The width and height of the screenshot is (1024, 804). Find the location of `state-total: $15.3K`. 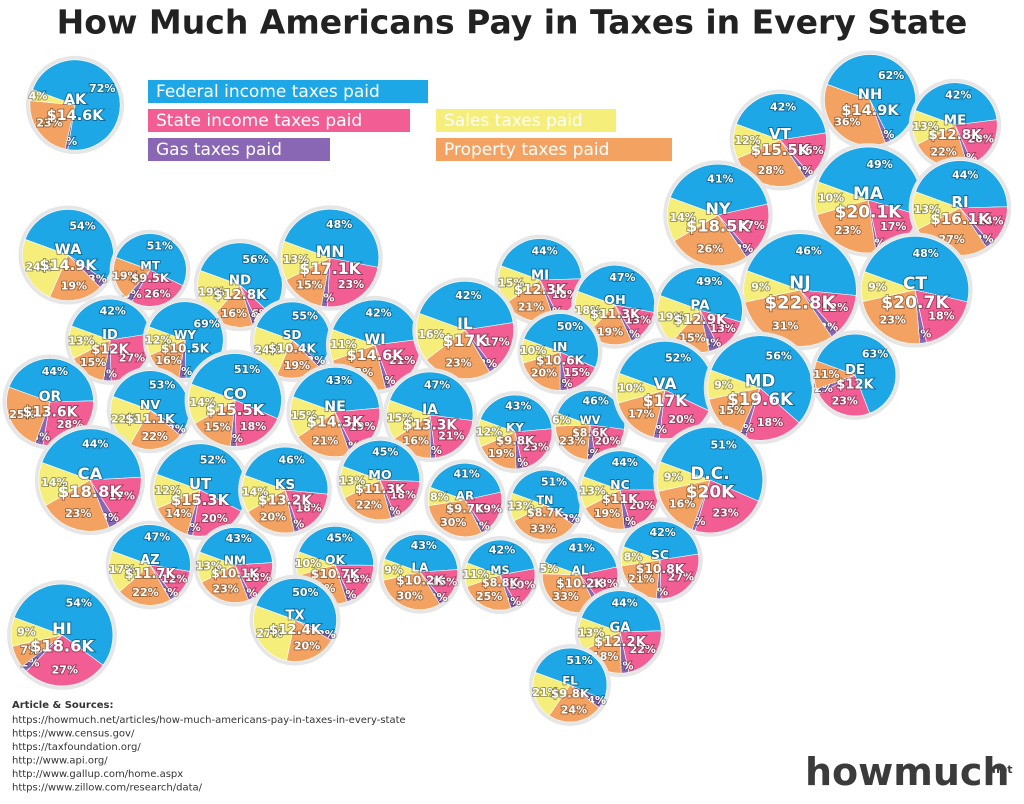

state-total: $15.3K is located at coordinates (200, 500).